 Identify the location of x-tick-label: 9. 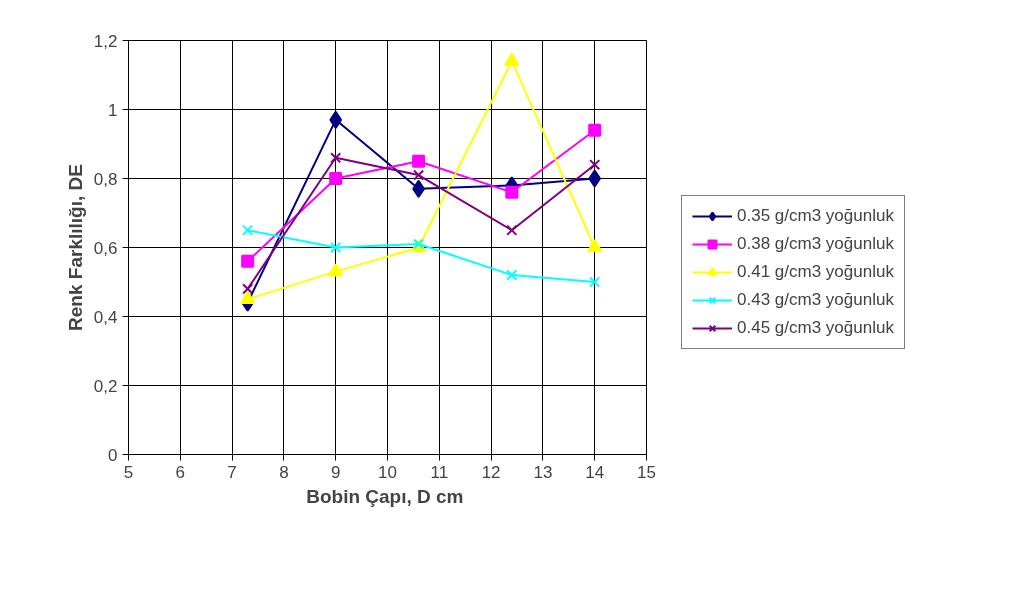
(335, 472).